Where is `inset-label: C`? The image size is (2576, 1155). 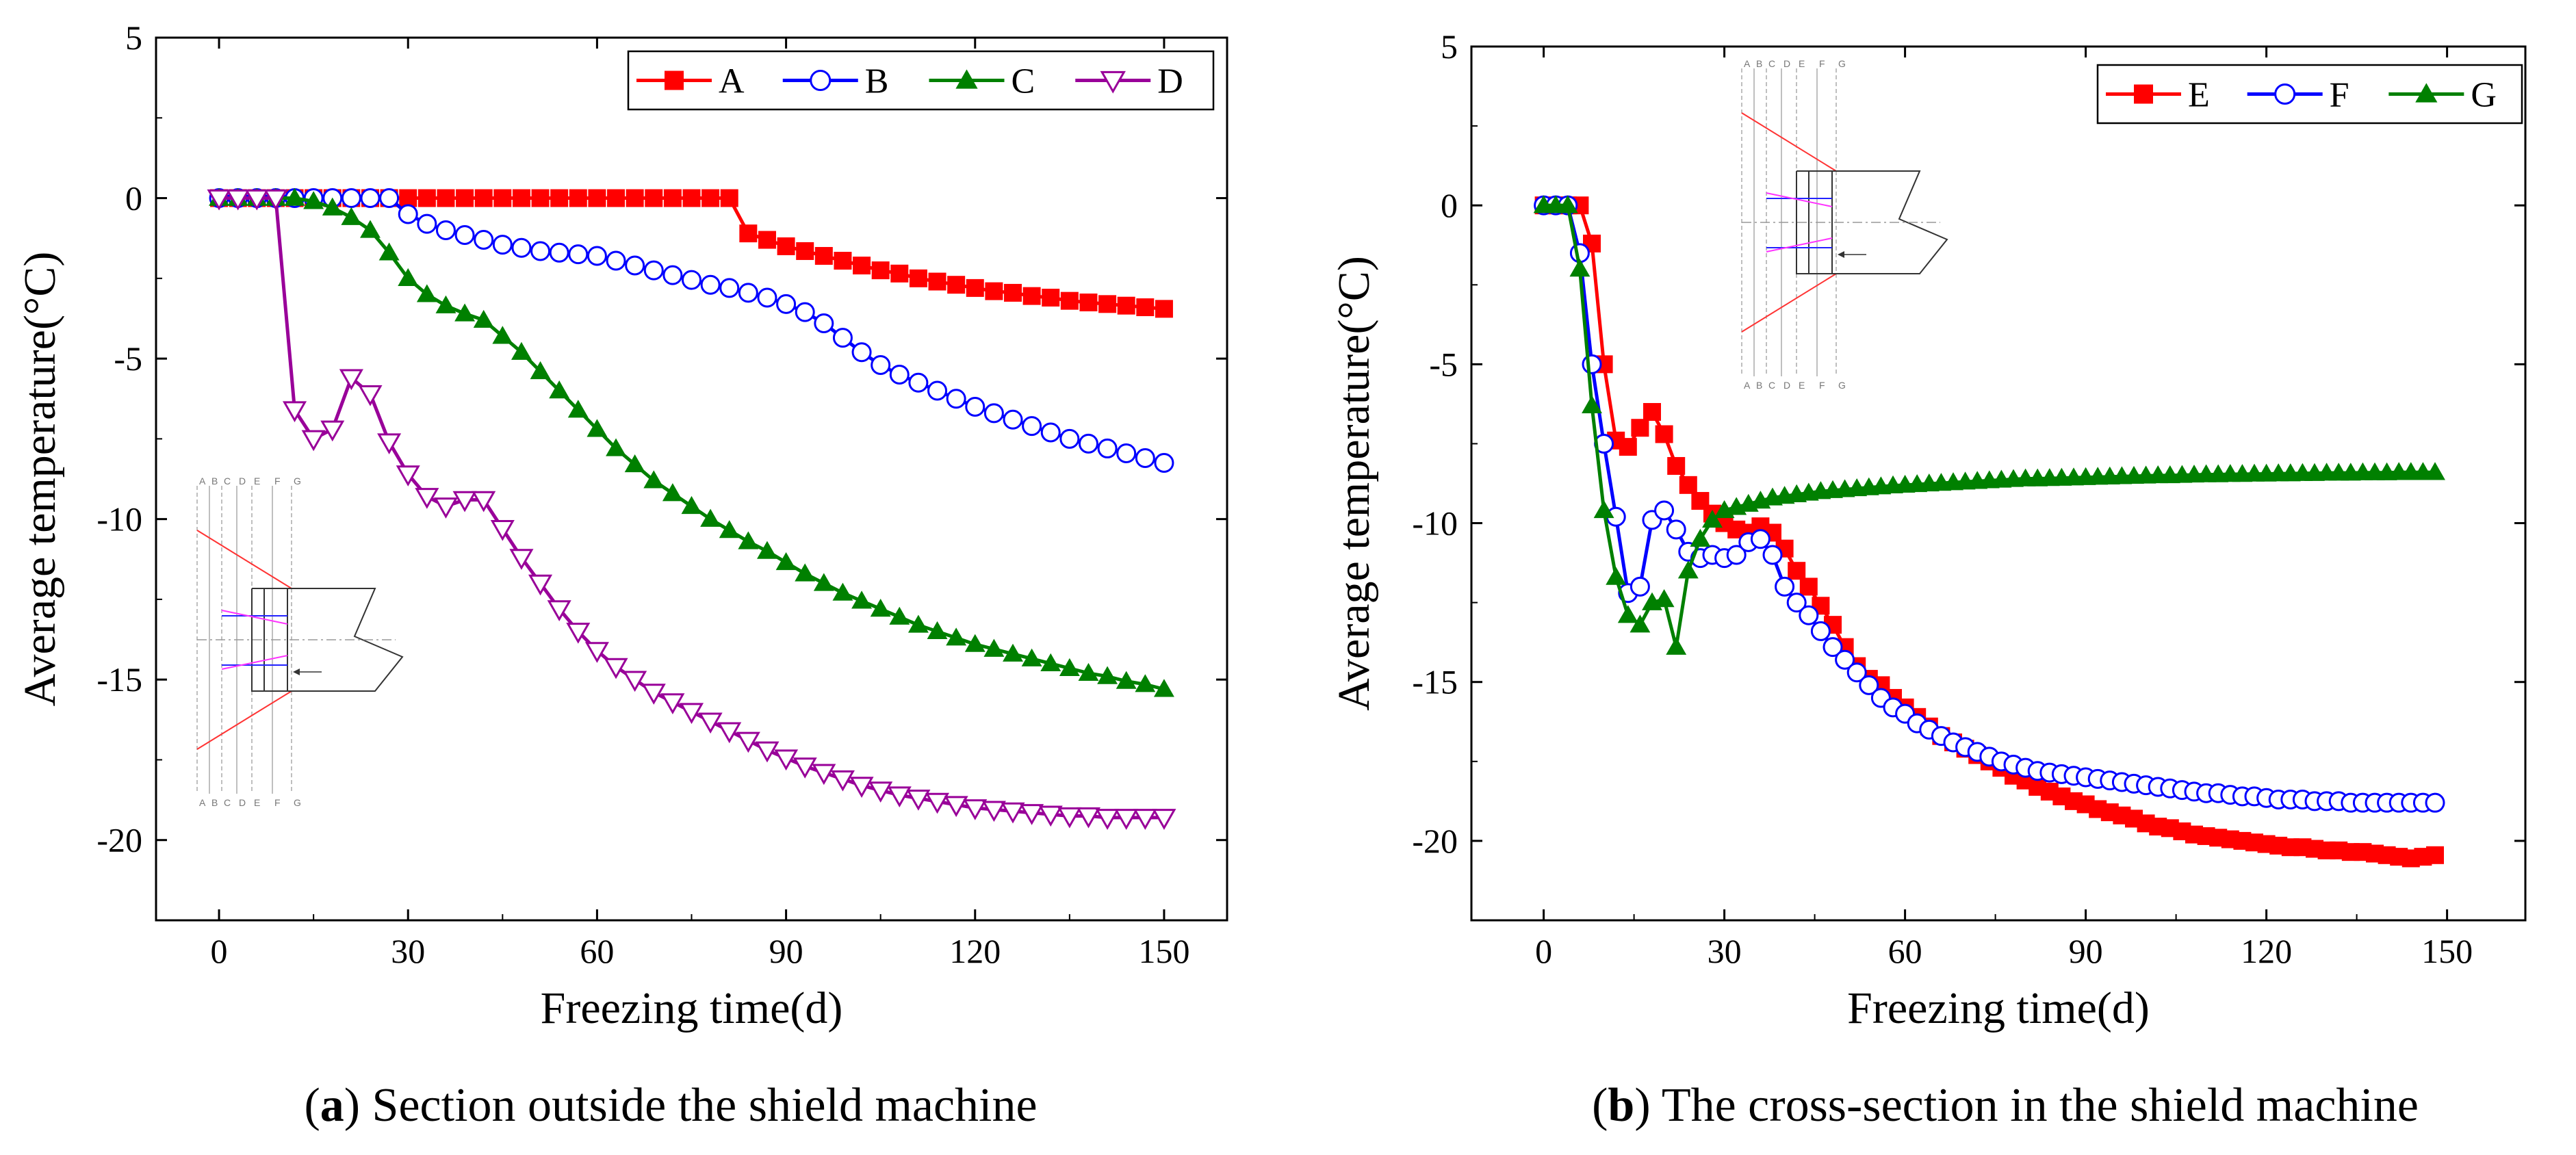
inset-label: C is located at coordinates (1771, 63).